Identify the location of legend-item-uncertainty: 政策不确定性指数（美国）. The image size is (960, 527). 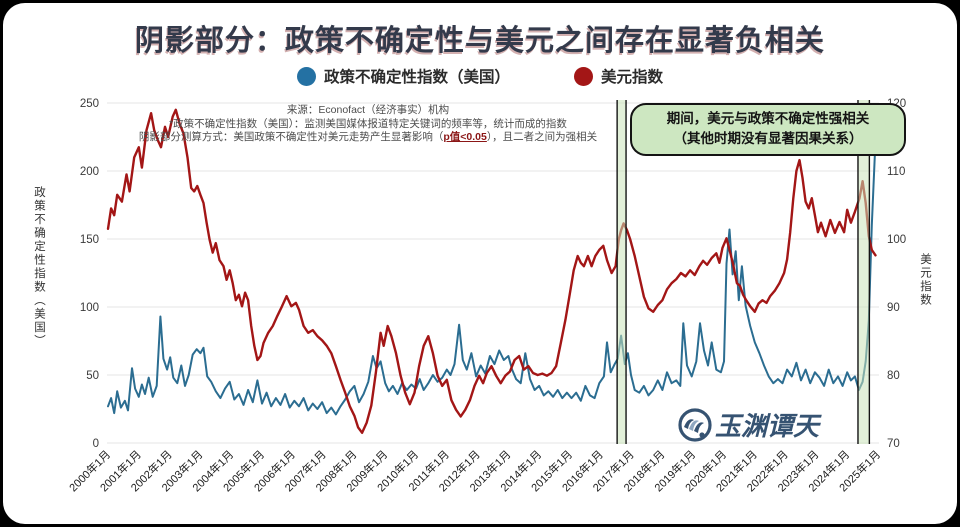
(403, 76).